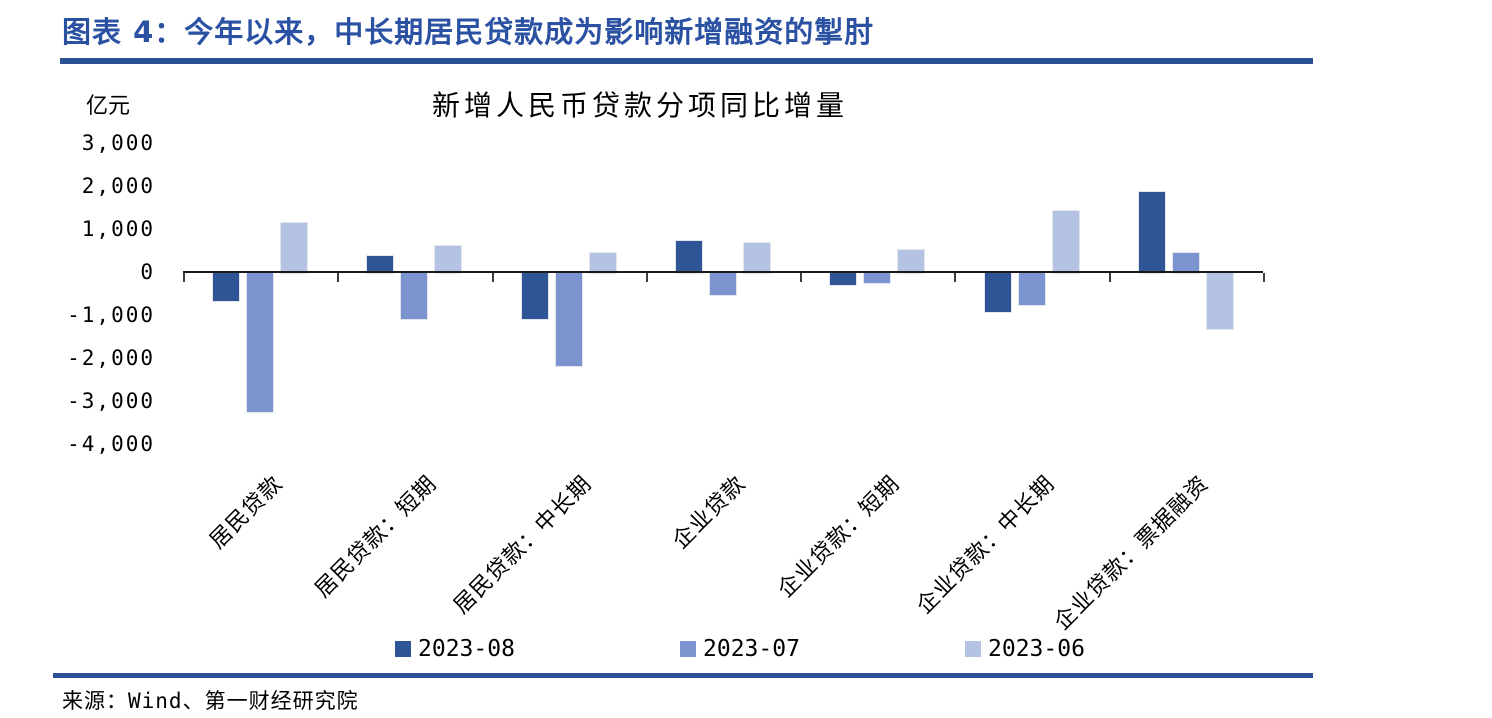 The width and height of the screenshot is (1492, 718). I want to click on y-tick-label: 3,000, so click(118, 142).